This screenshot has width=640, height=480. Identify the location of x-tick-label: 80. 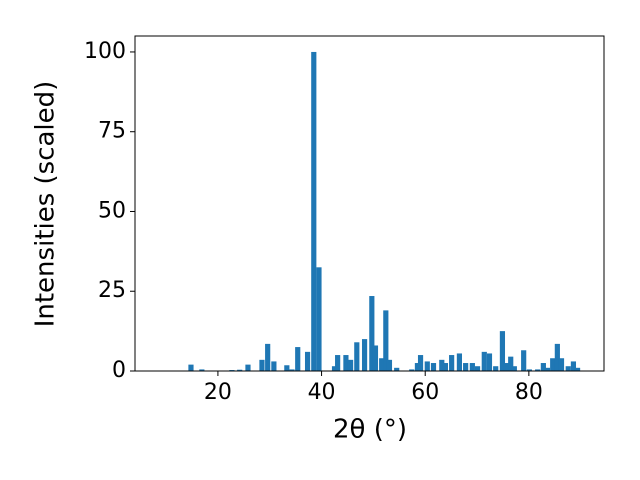
(529, 392).